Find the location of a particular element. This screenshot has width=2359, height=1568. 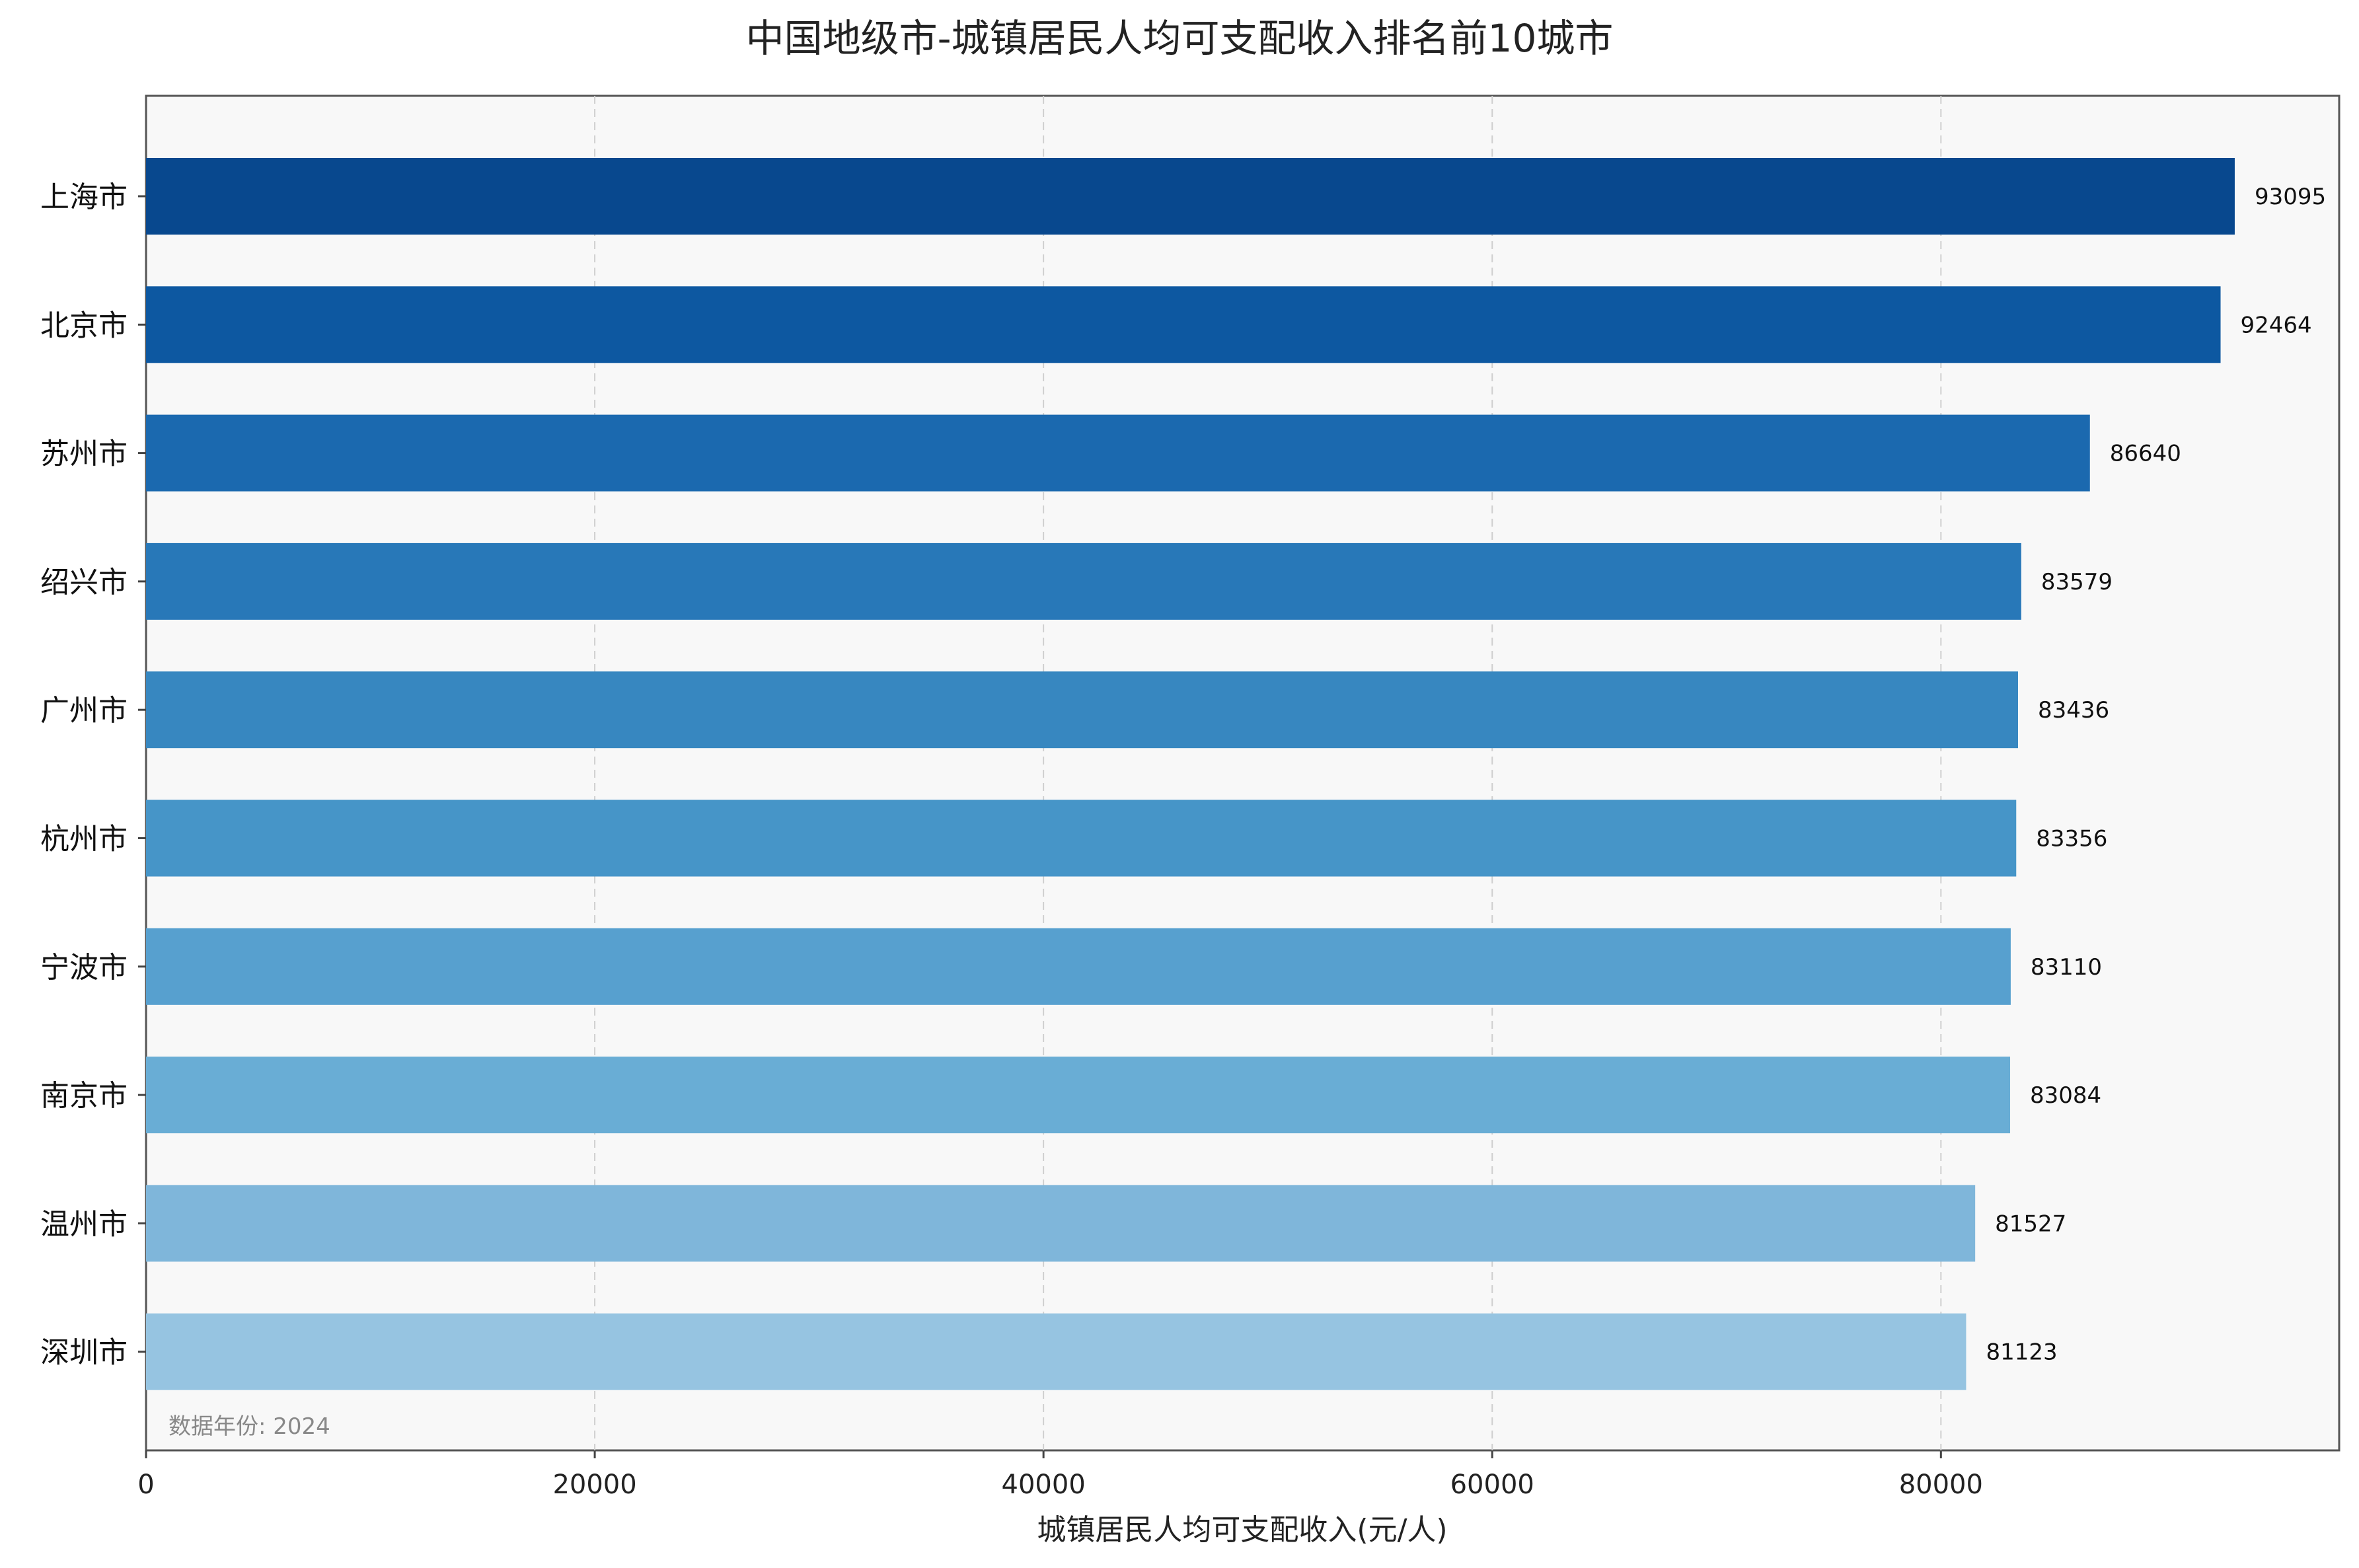

bar-value-label: 83356 is located at coordinates (2071, 839).